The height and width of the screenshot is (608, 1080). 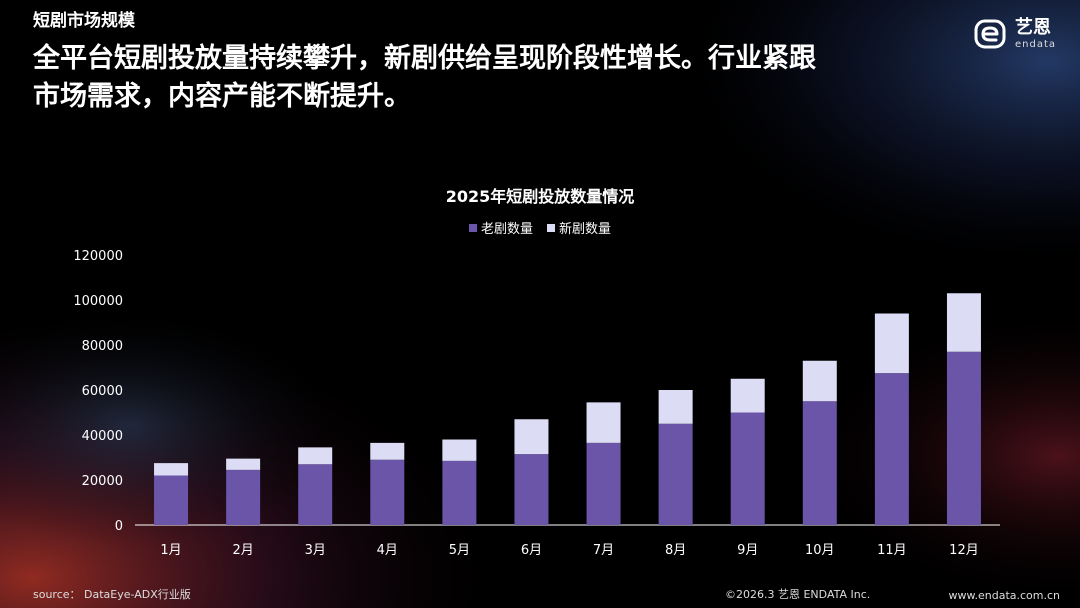 I want to click on brand: 艺恩 endata, so click(x=1014, y=34).